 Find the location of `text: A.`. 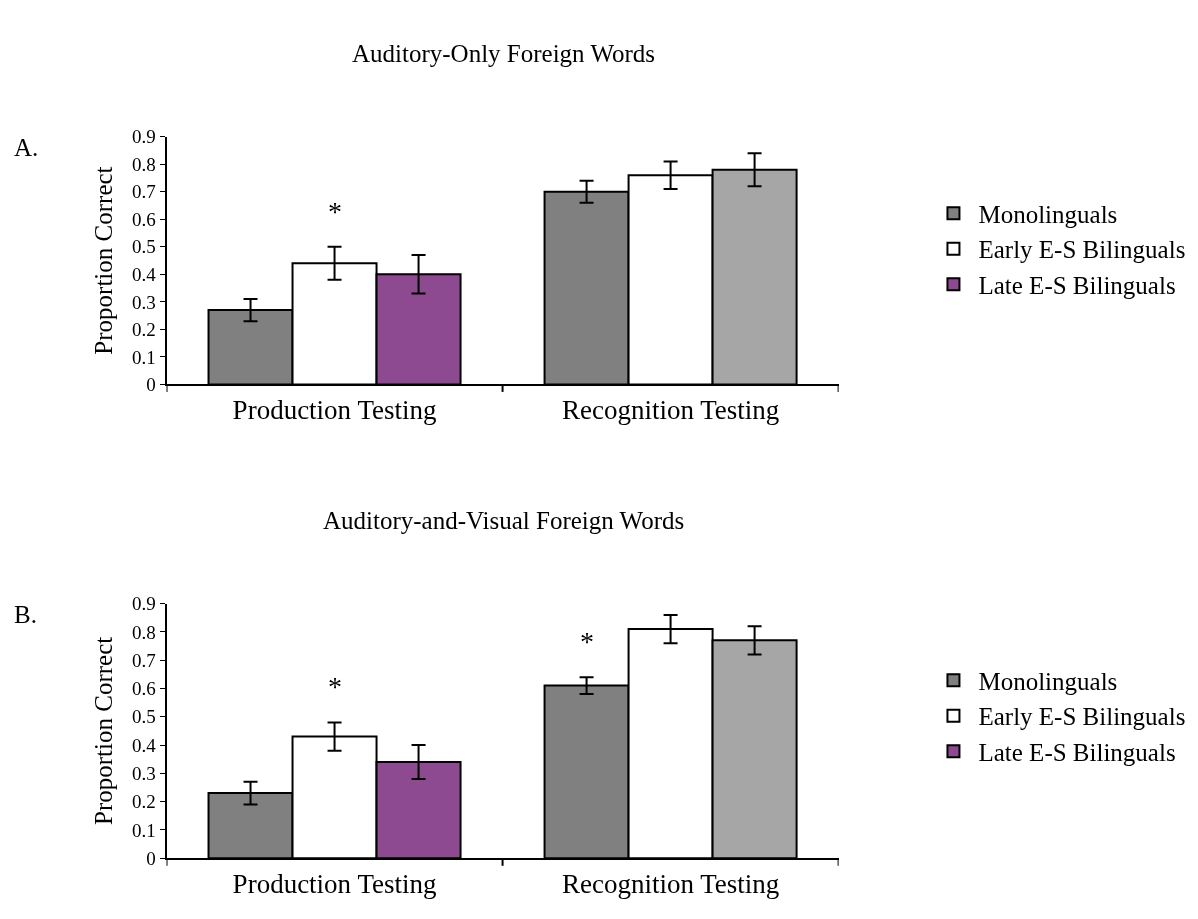

text: A. is located at coordinates (26, 147).